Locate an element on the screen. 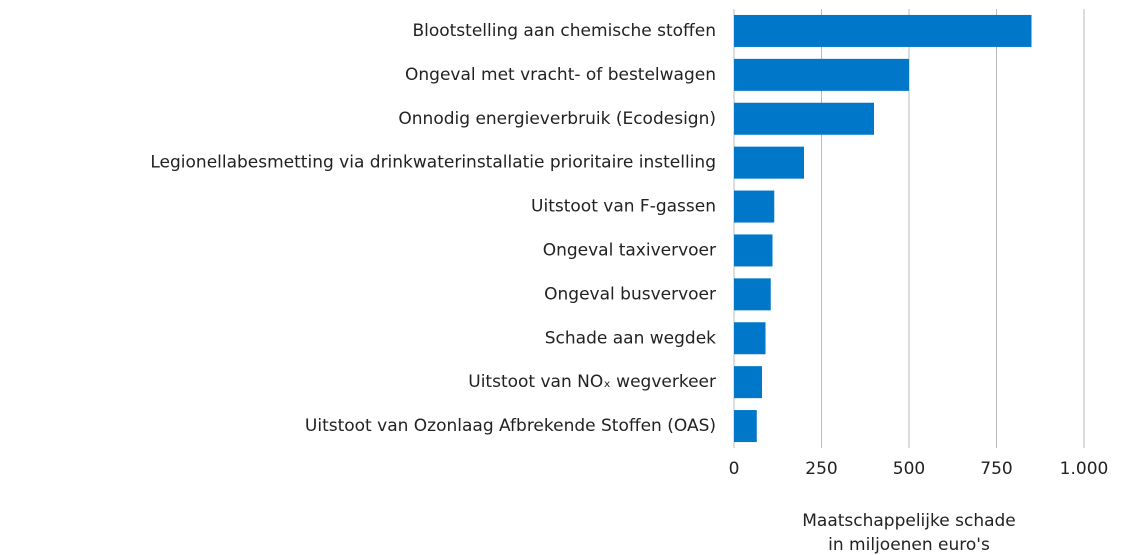  x-axis-label: in miljoenen euro's is located at coordinates (909, 545).